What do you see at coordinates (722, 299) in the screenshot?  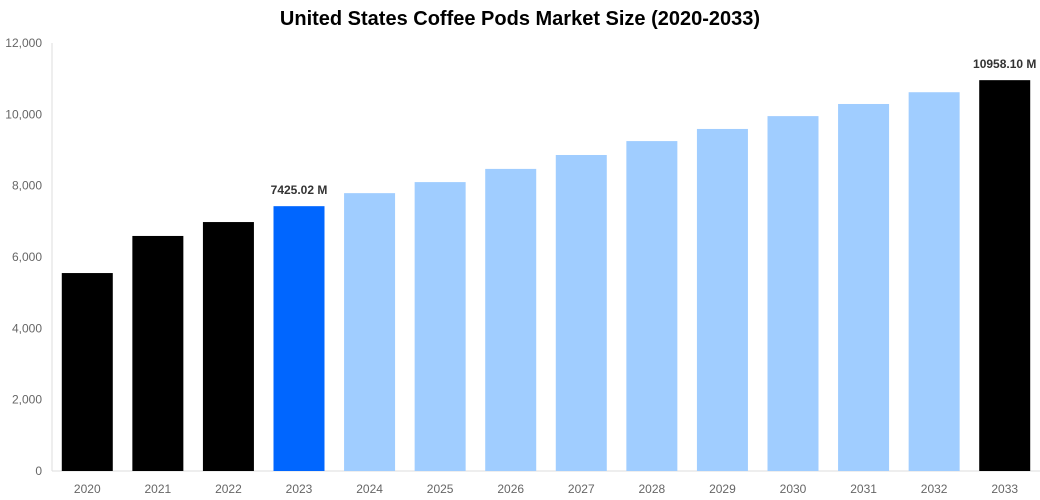 I see `bar-2029` at bounding box center [722, 299].